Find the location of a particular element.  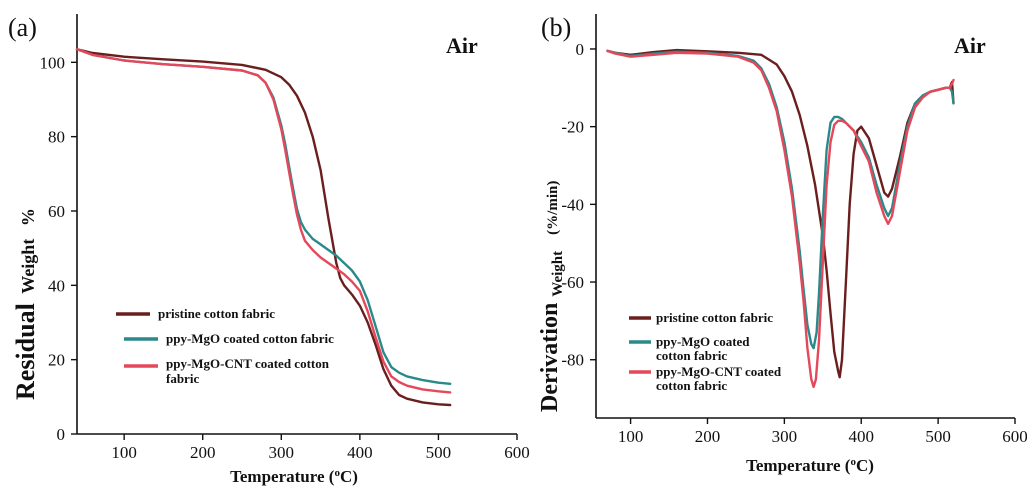

panel-b-annotation: Air is located at coordinates (970, 45).